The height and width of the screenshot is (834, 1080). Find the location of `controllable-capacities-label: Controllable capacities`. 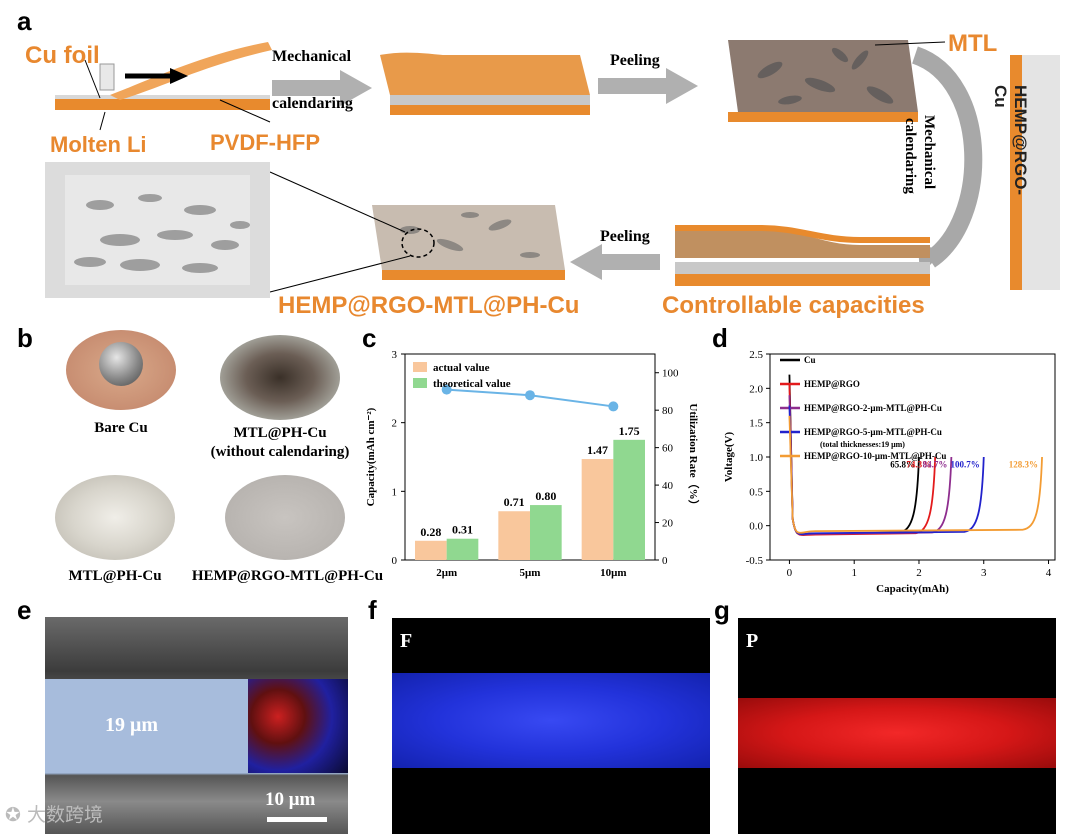

controllable-capacities-label: Controllable capacities is located at coordinates (793, 305).